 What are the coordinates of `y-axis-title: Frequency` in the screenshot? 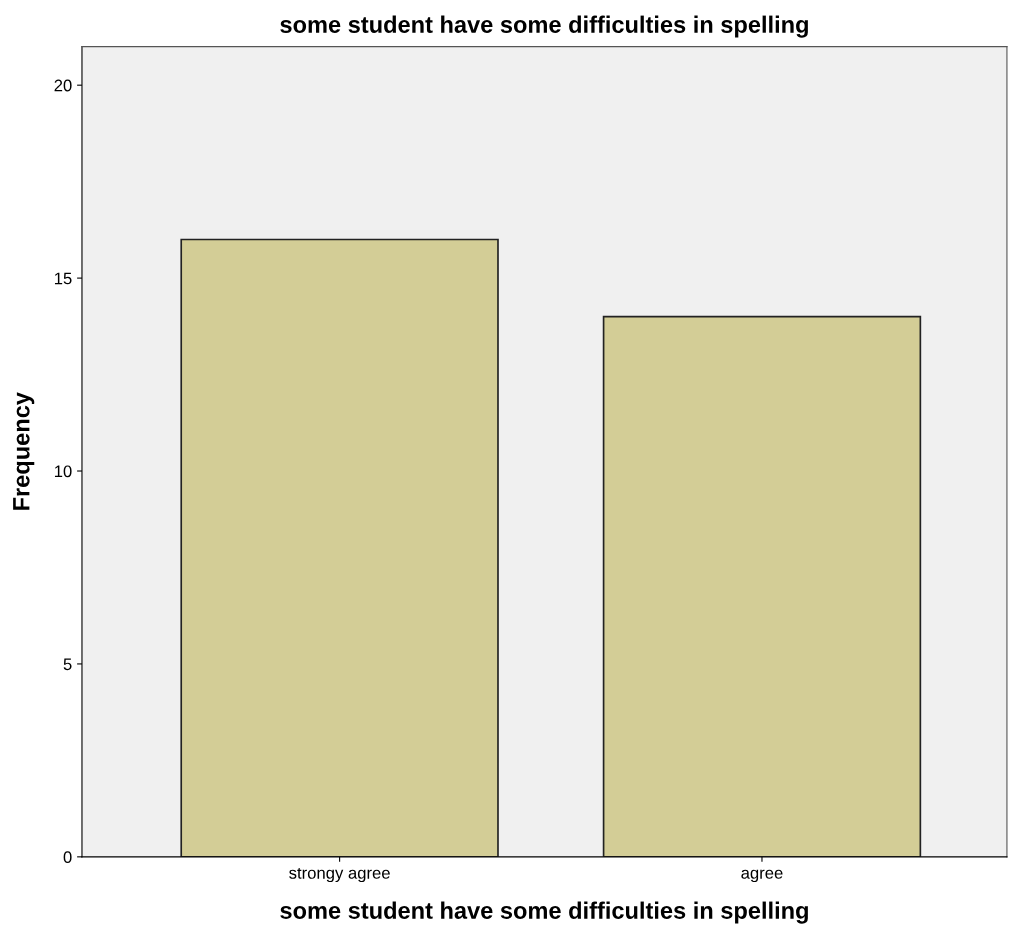 It's located at (24, 451).